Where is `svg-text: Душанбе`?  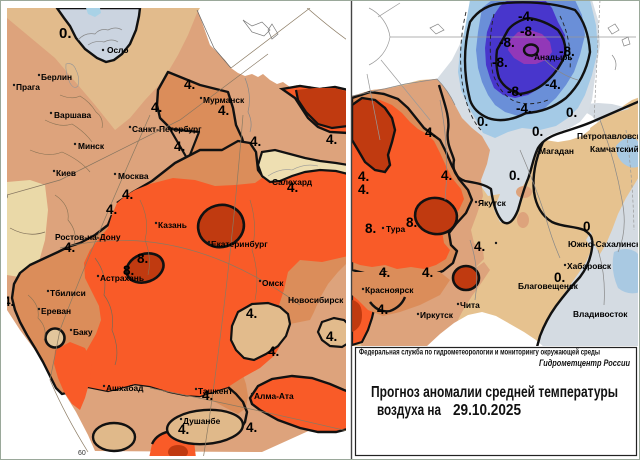
svg-text: Душанбе is located at coordinates (202, 421).